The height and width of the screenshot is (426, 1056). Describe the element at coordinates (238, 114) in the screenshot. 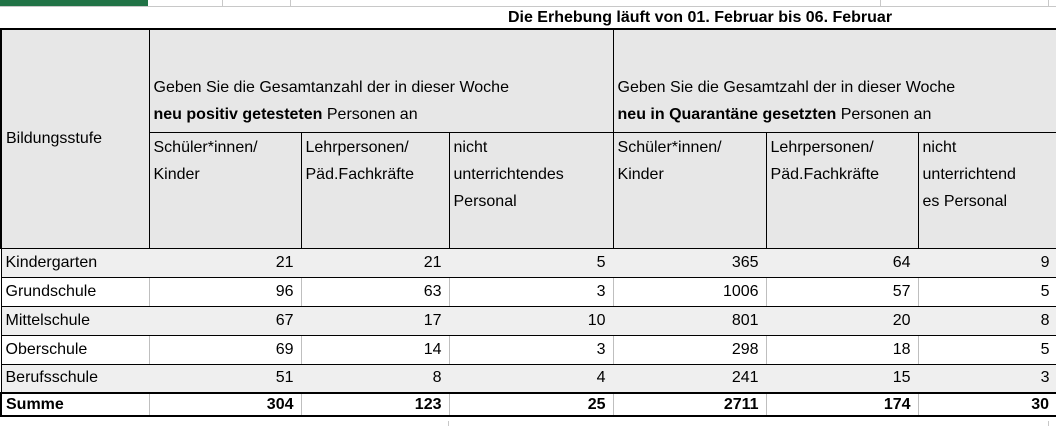

I see `group-header-bold: neu positiv getesteten` at that location.